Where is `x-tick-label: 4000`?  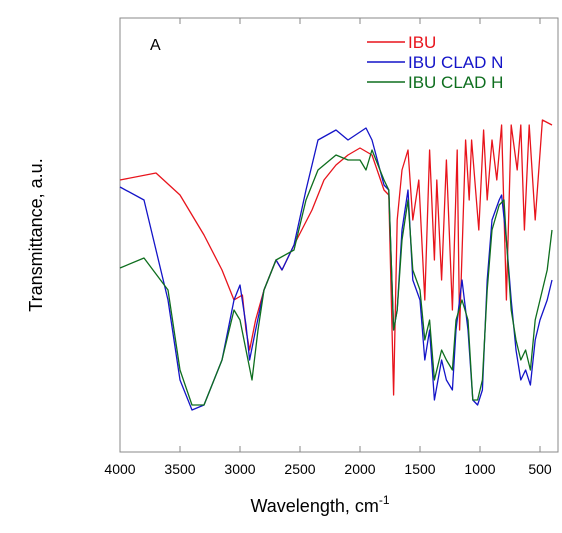 x-tick-label: 4000 is located at coordinates (119, 469).